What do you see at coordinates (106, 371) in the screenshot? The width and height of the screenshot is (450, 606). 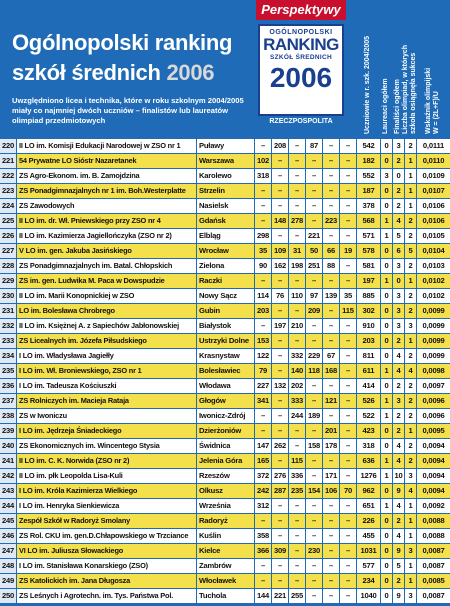 I see `school-name: I LO im. Wł. Broniewskiego, ZSO nr 1` at bounding box center [106, 371].